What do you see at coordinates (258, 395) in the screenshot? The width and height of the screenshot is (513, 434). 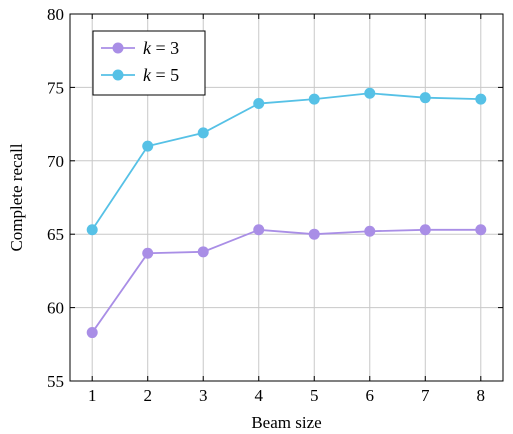 I see `x-tick-label: 4` at bounding box center [258, 395].